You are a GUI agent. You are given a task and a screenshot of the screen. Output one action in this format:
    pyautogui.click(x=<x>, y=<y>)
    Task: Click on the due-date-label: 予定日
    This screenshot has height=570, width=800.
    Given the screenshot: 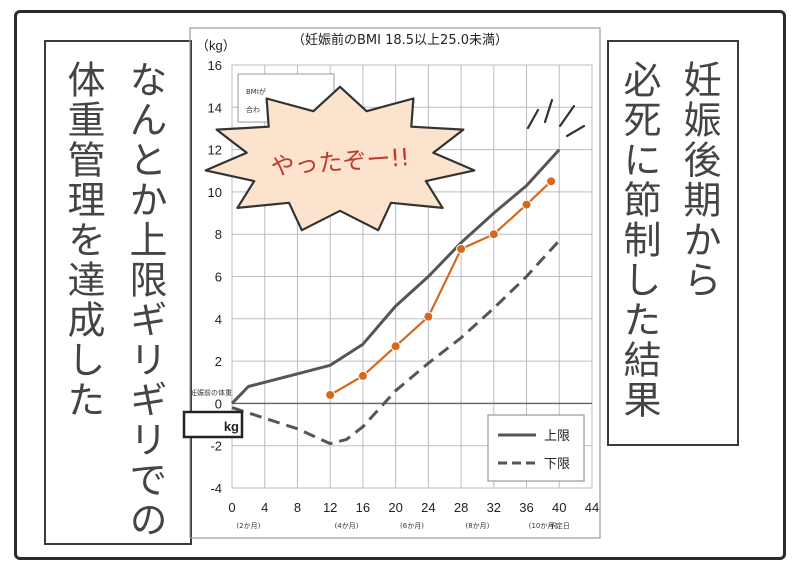 What is the action you would take?
    pyautogui.click(x=559, y=525)
    